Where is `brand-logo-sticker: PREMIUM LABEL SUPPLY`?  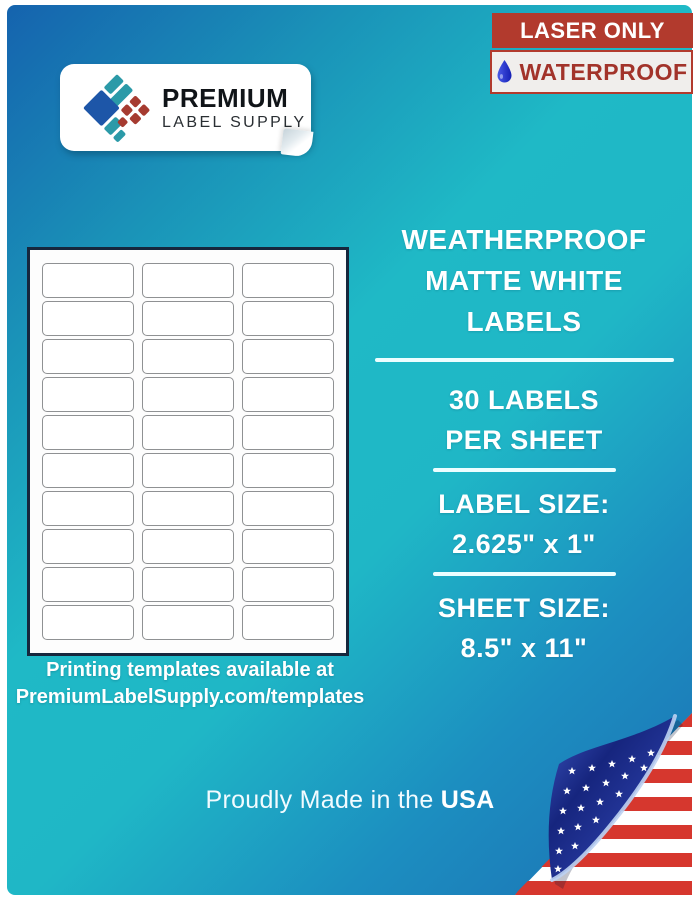 brand-logo-sticker: PREMIUM LABEL SUPPLY is located at coordinates (187, 111).